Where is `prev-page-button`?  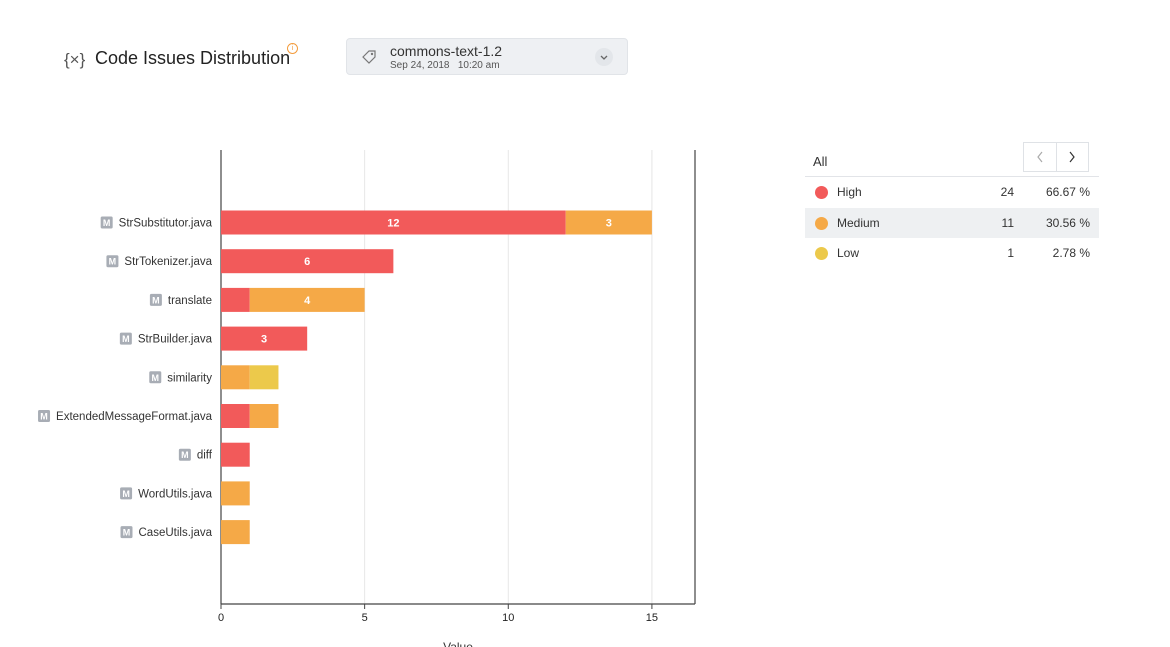 prev-page-button is located at coordinates (1040, 157).